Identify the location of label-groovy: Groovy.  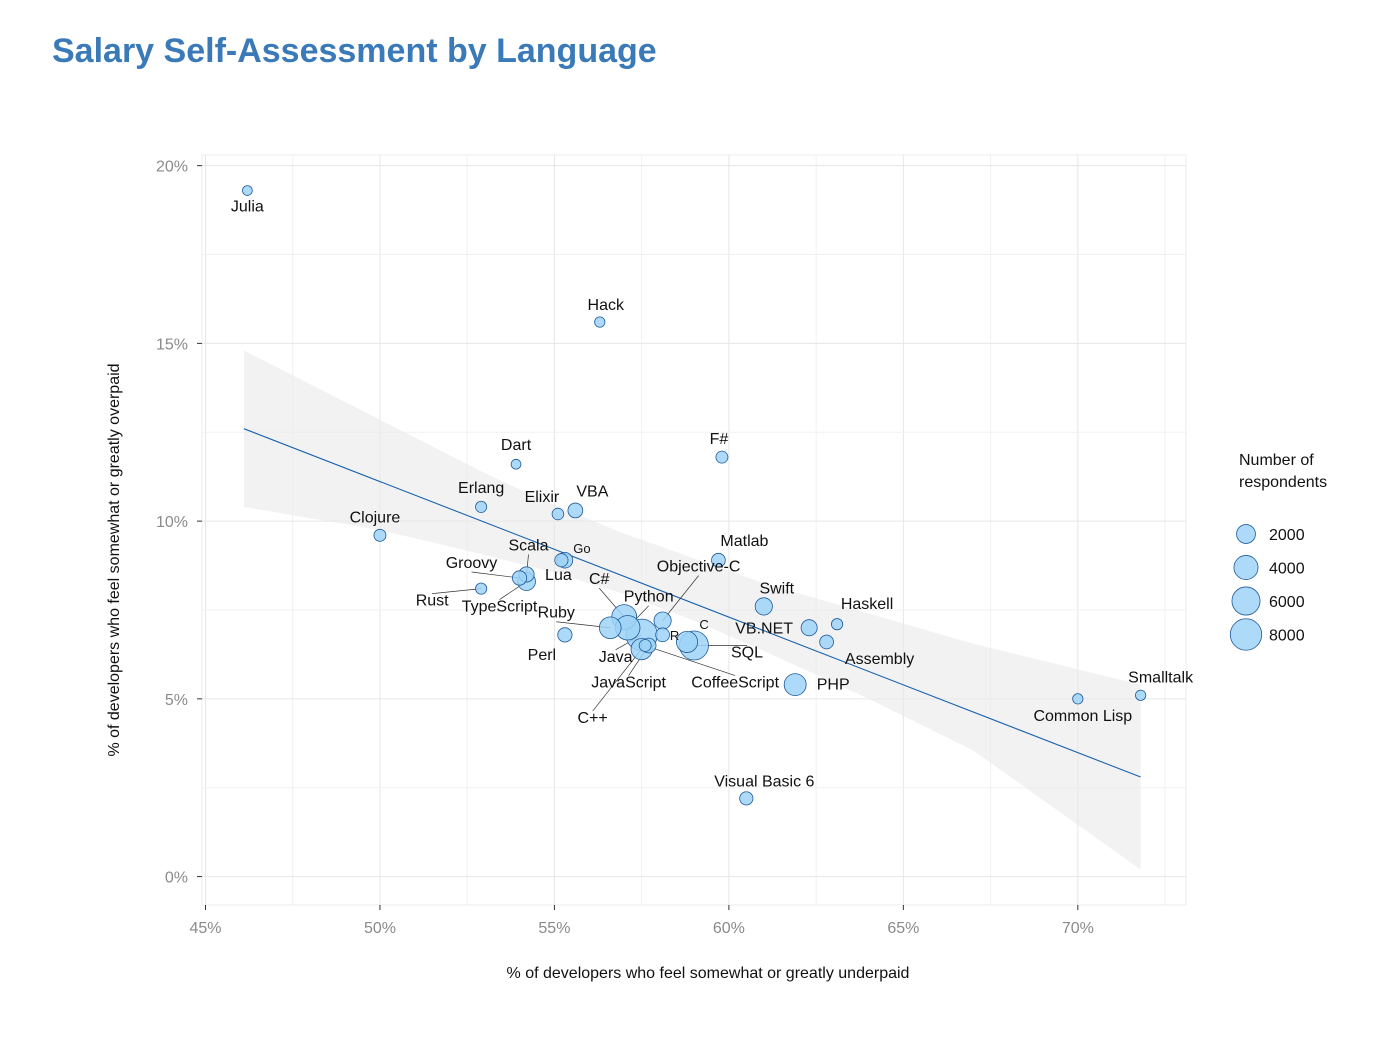
(472, 563).